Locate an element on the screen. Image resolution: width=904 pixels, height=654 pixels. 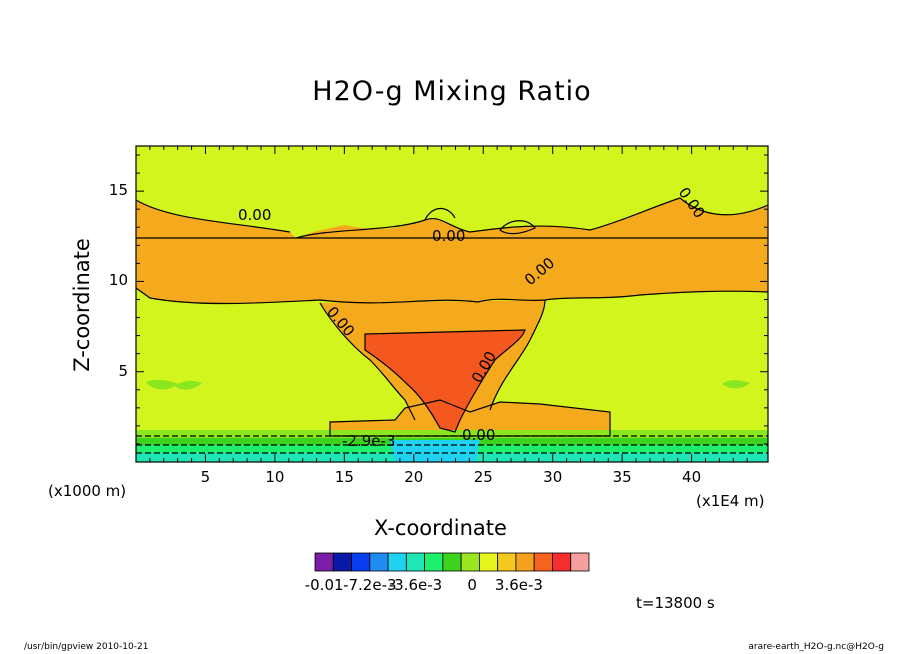
colorbar-label-1: -7.2e-3 is located at coordinates (370, 585).